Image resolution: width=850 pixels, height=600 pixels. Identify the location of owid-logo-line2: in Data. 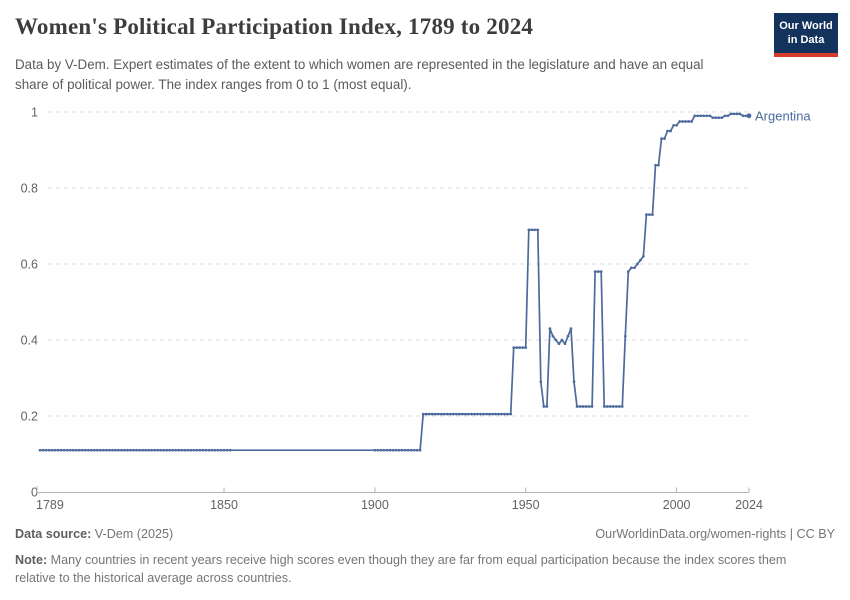
(806, 40).